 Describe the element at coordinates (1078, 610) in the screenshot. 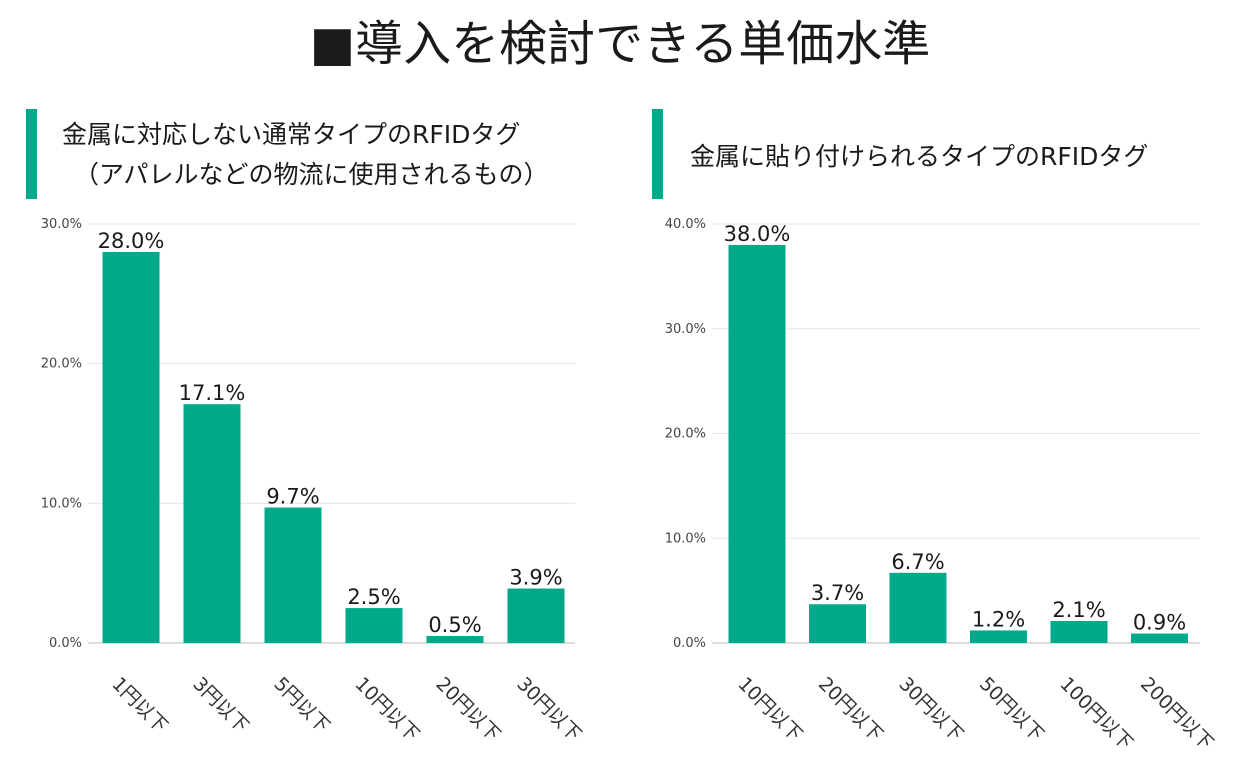

I see `chart-right-data-label: 2.1%` at that location.